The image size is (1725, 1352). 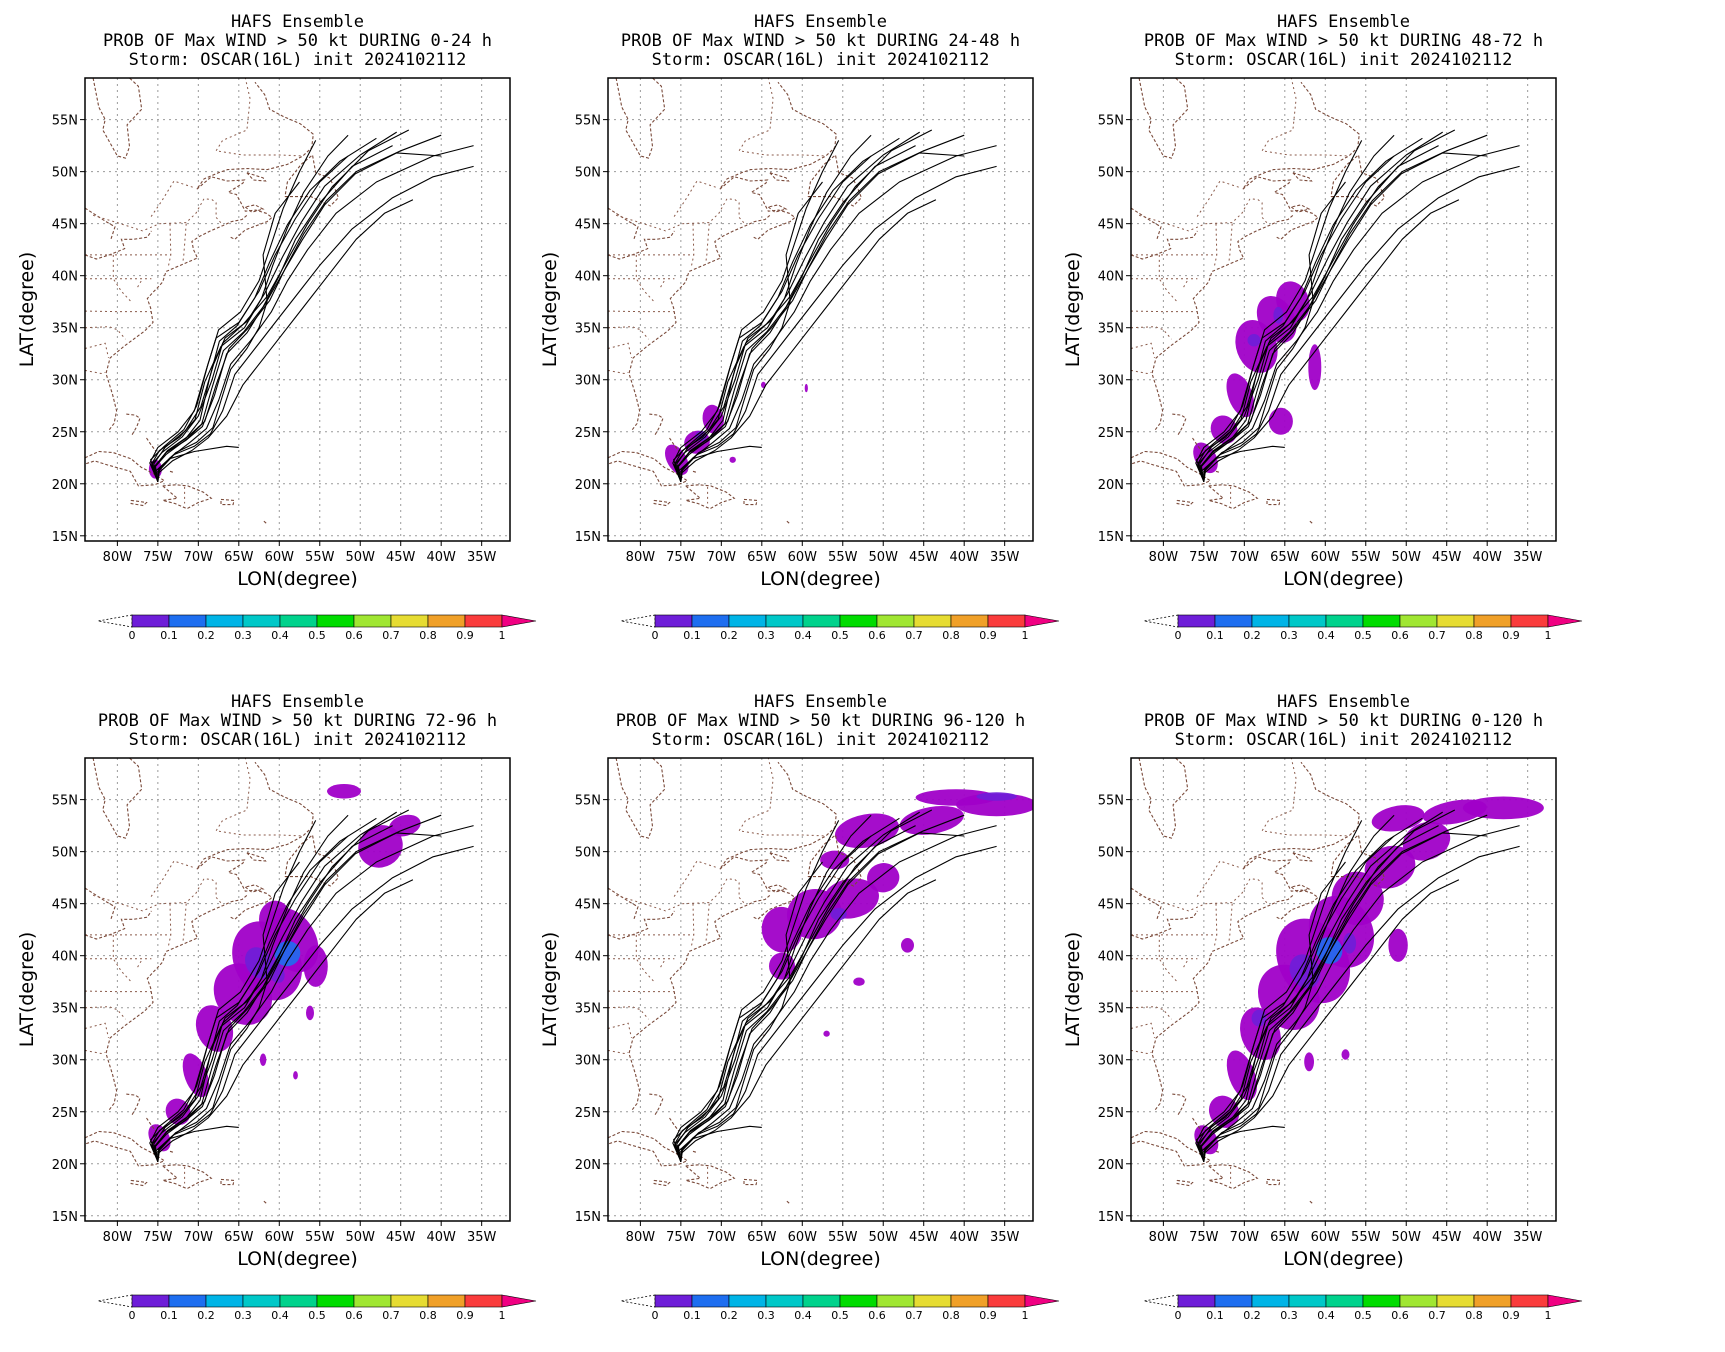 I want to click on coastlines, so click(x=735, y=301).